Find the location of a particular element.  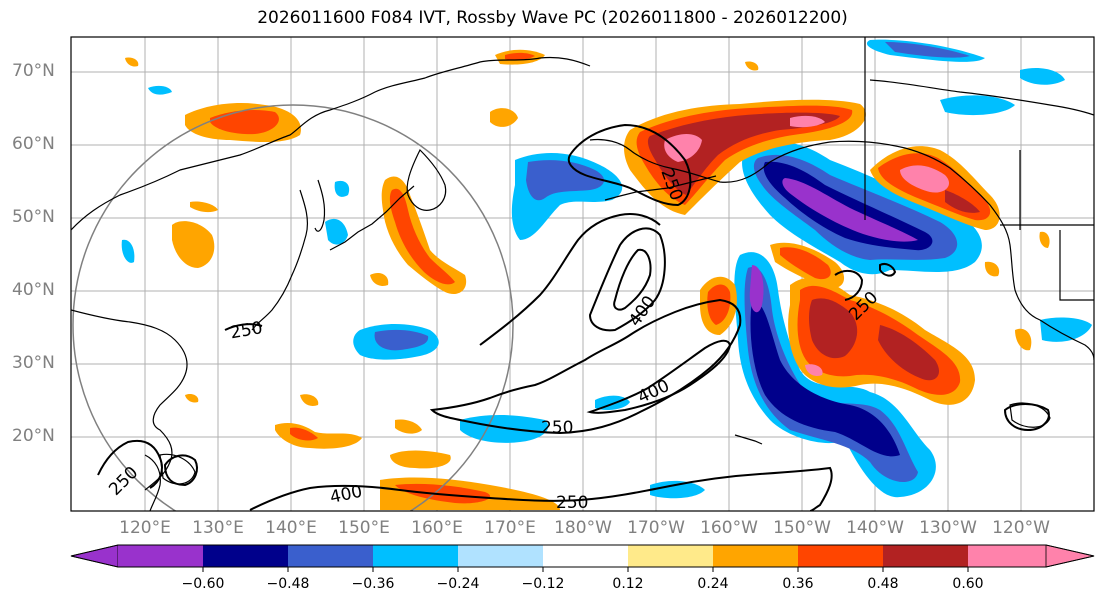

island-coastline is located at coordinates (177, 469).